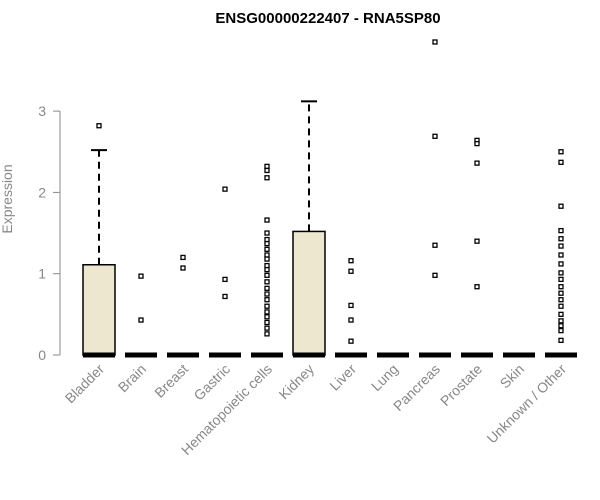 The image size is (600, 500). I want to click on y-axis: 0 1 2 3, so click(49, 233).